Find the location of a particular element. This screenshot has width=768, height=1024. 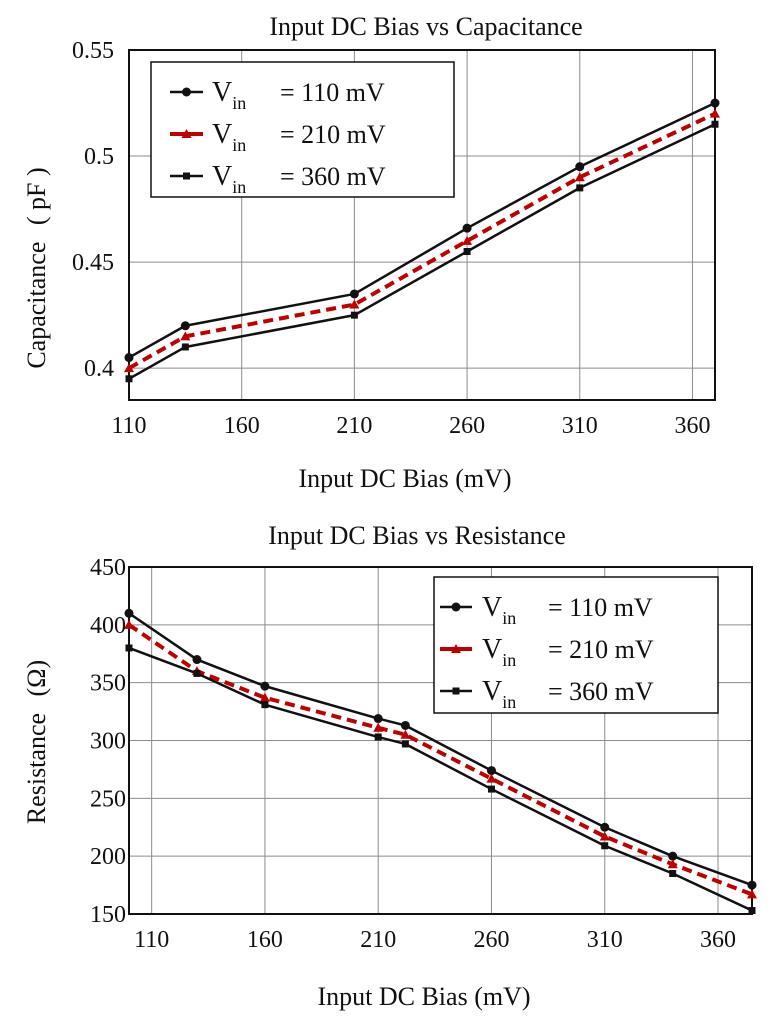

y-axis-label: Resistance (Ω) is located at coordinates (36, 742).